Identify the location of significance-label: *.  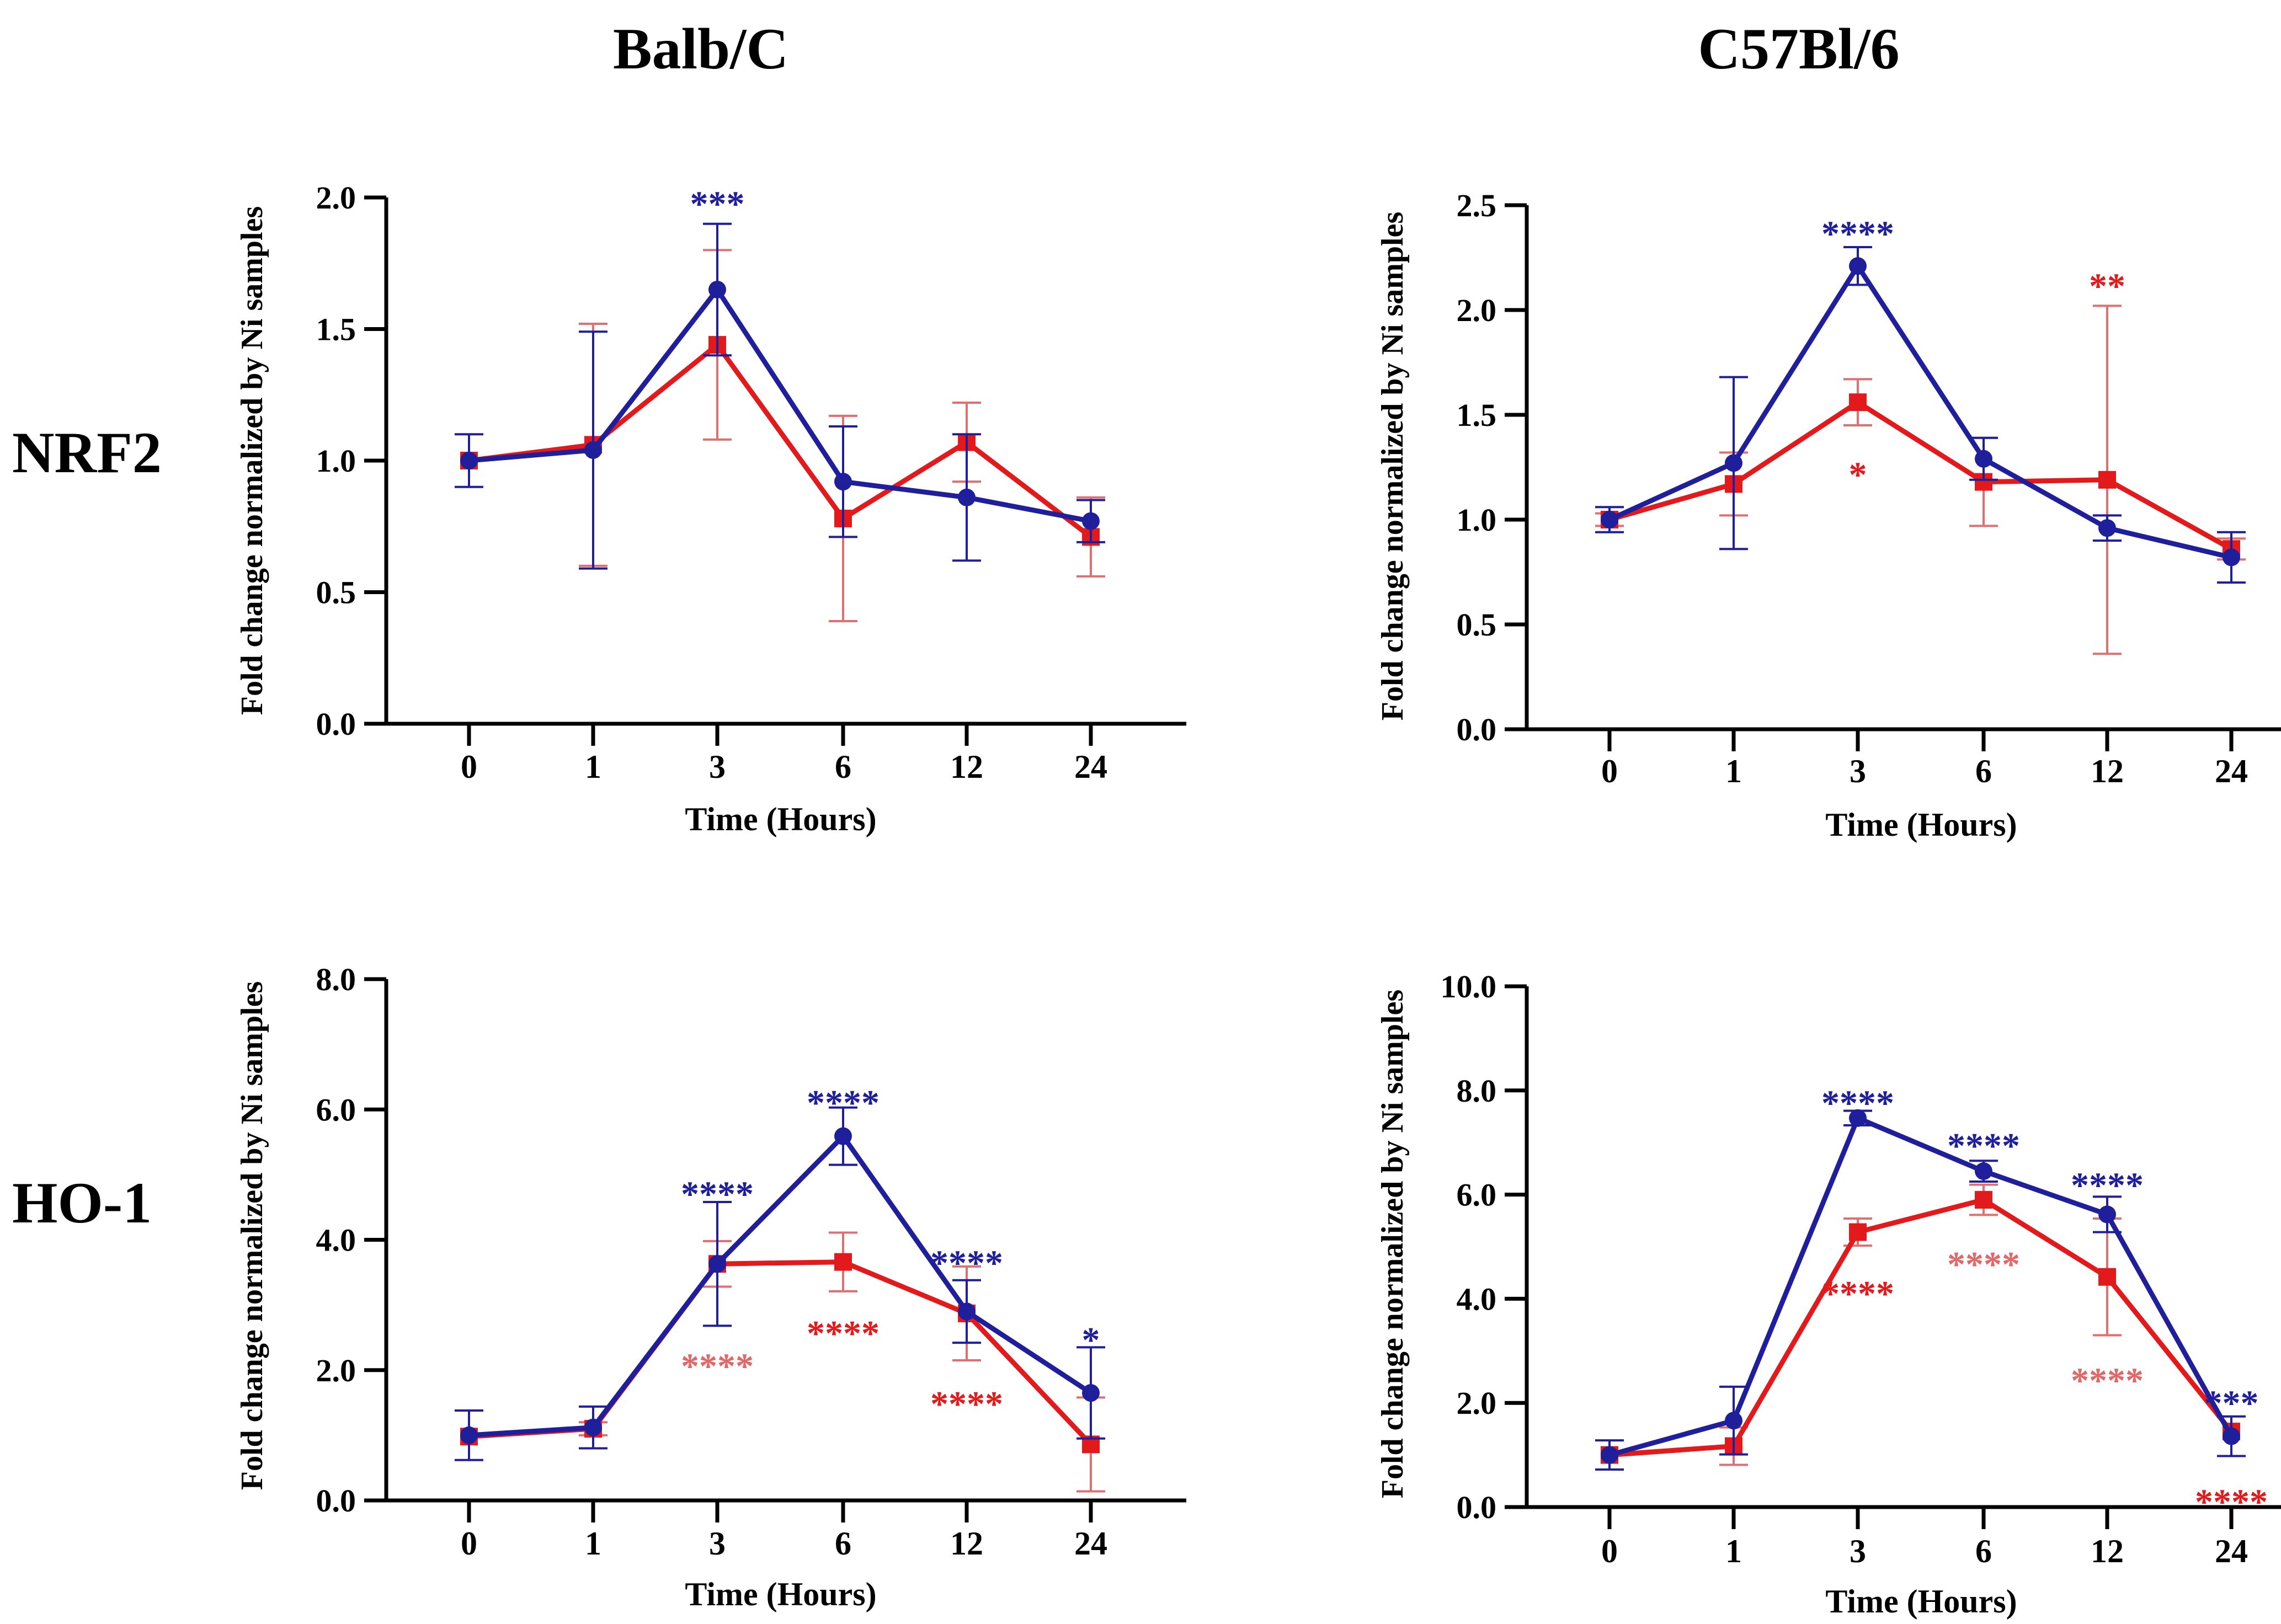
(1858, 475).